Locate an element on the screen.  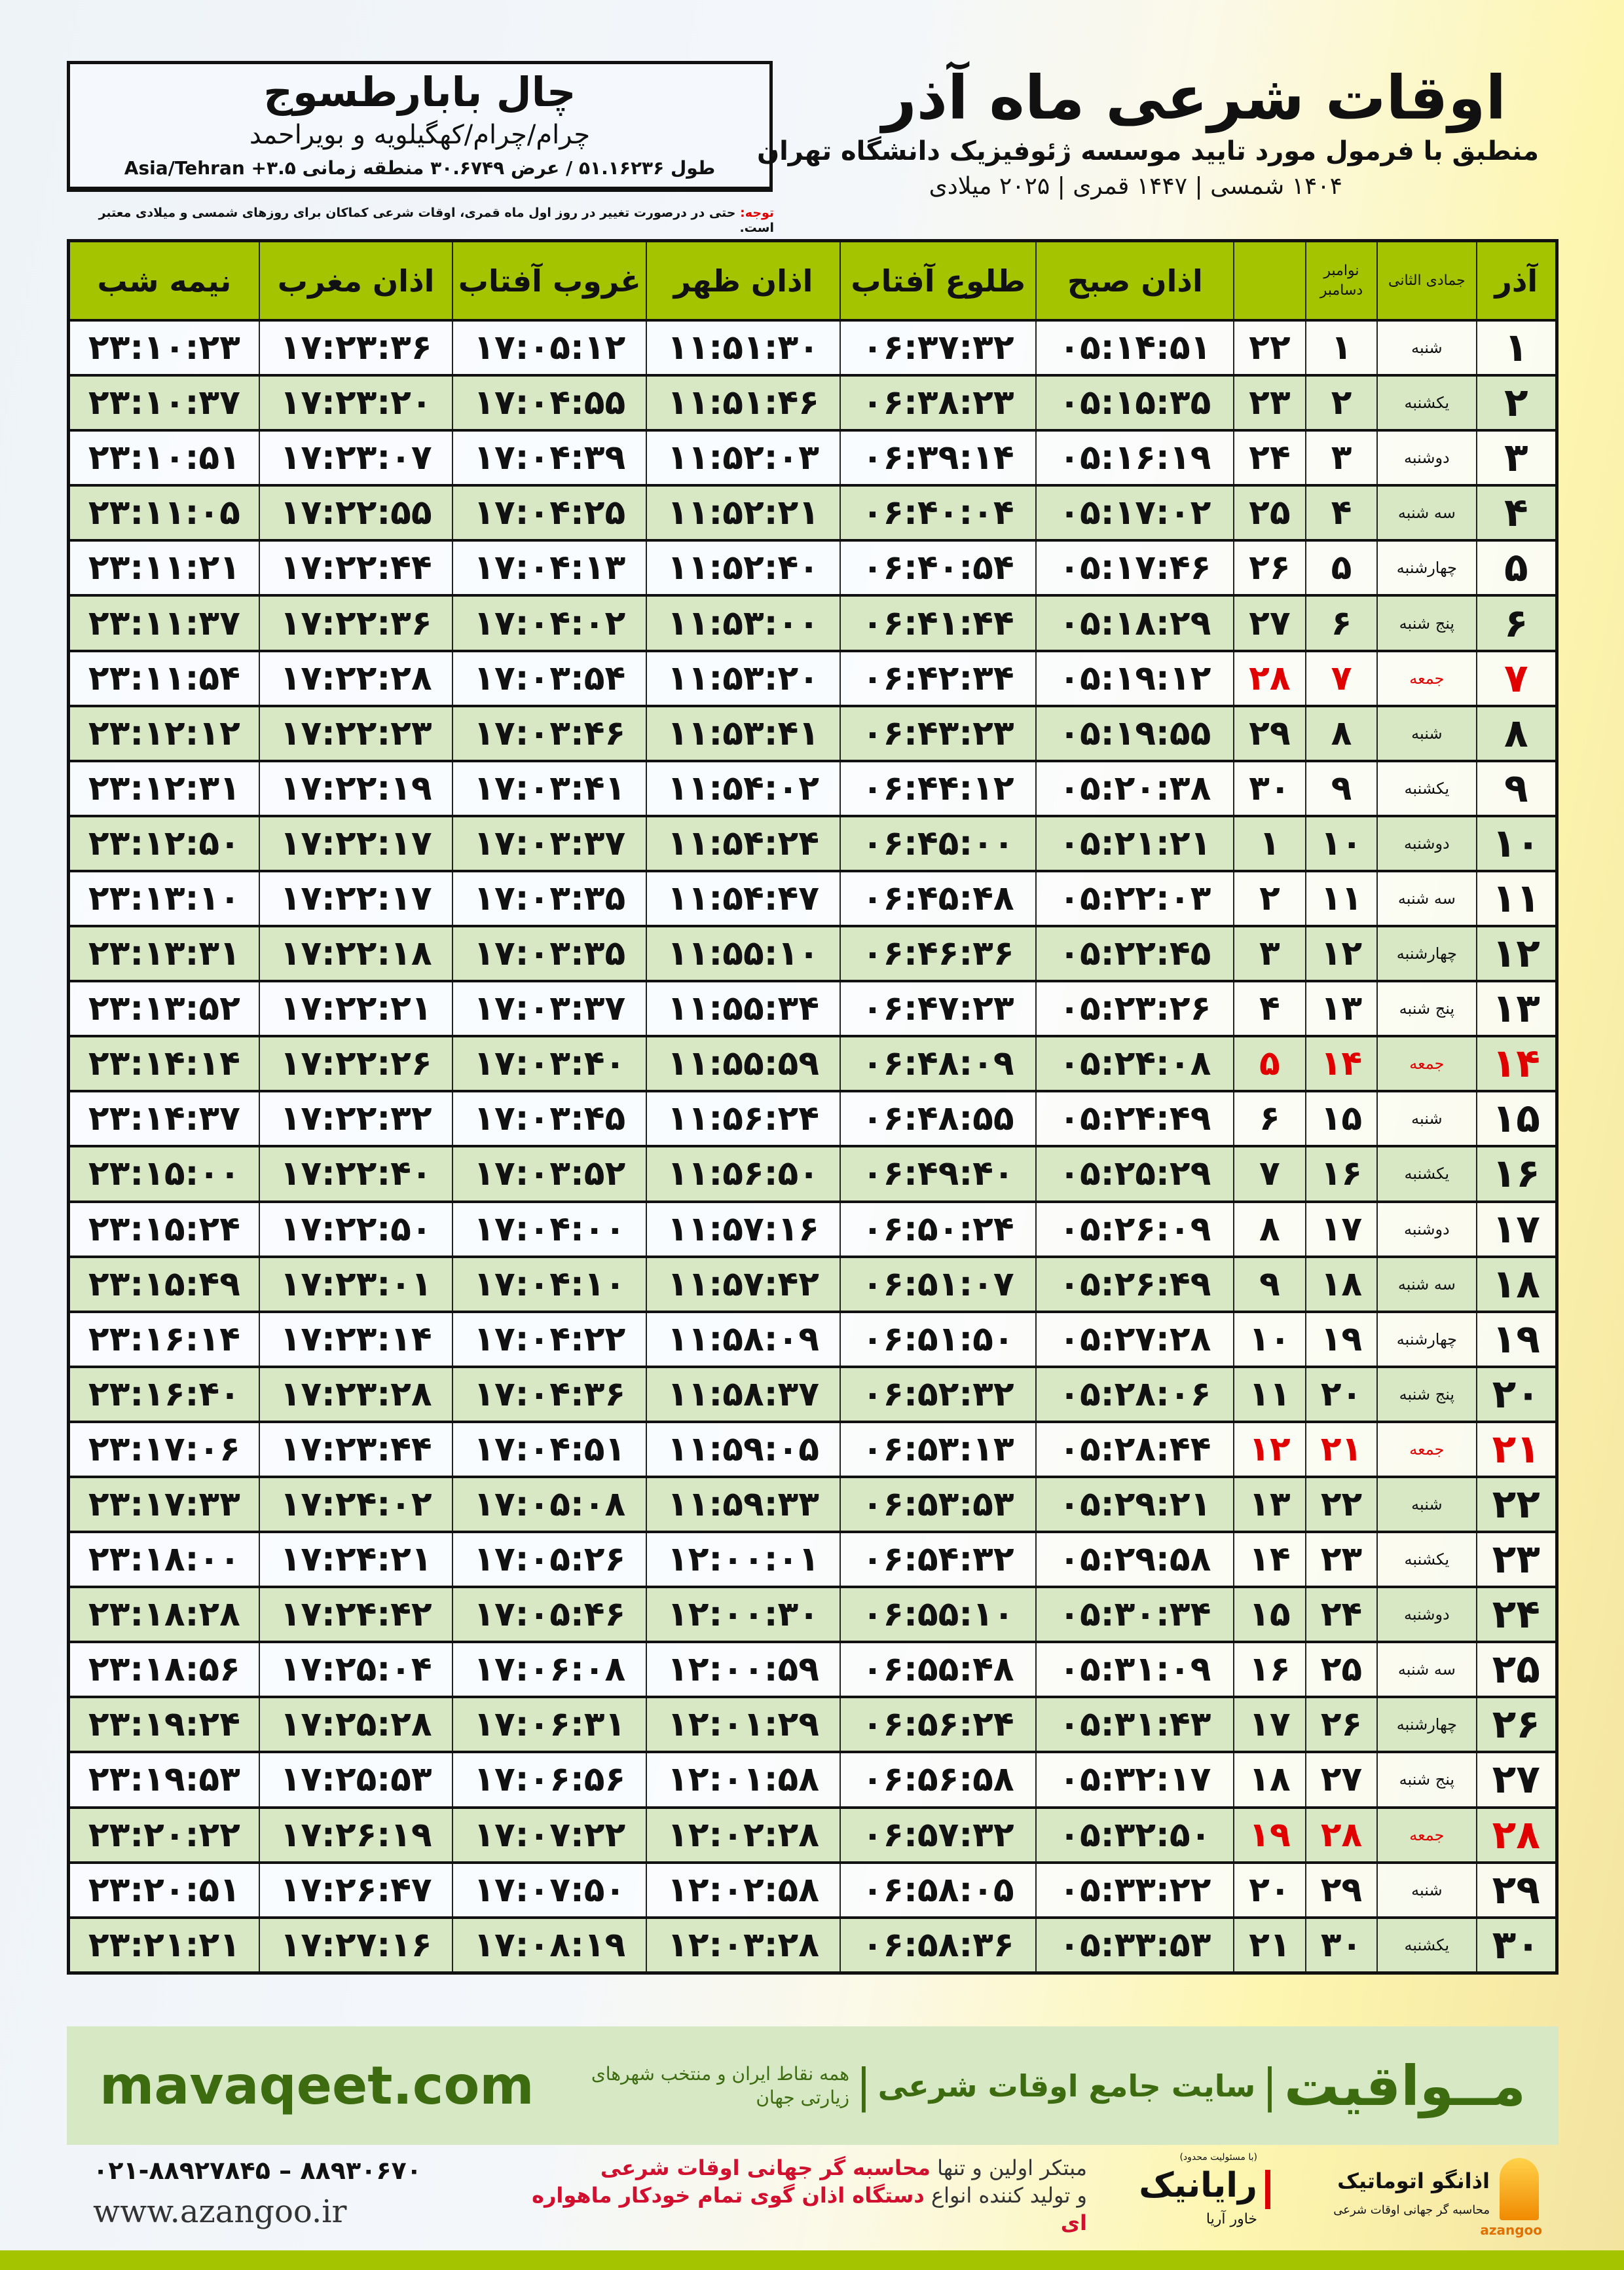
dhuhr-time: ۱۲:۰۰:۰۱ is located at coordinates (743, 1559).